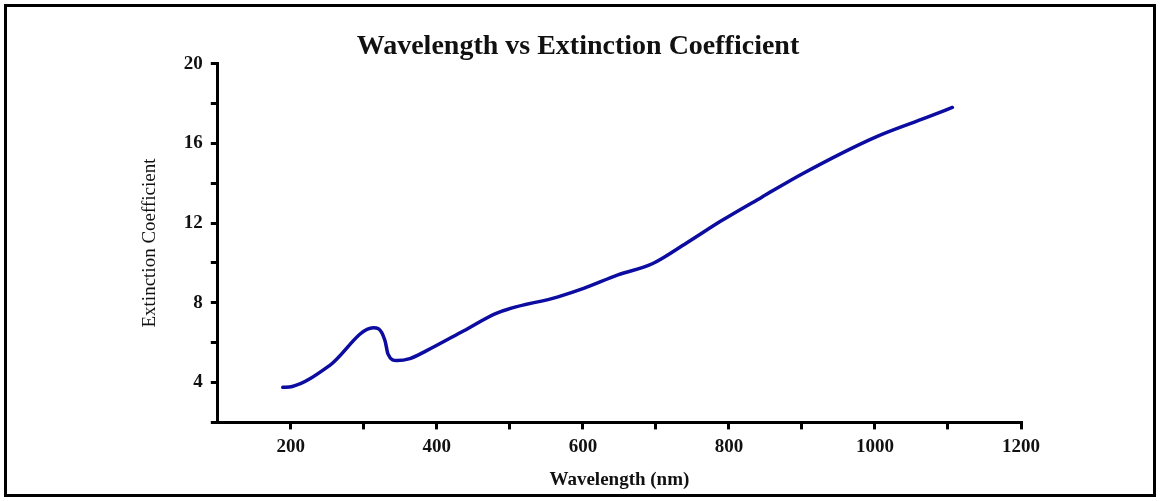 The width and height of the screenshot is (1164, 501). I want to click on y-tick-label: 16, so click(193, 142).